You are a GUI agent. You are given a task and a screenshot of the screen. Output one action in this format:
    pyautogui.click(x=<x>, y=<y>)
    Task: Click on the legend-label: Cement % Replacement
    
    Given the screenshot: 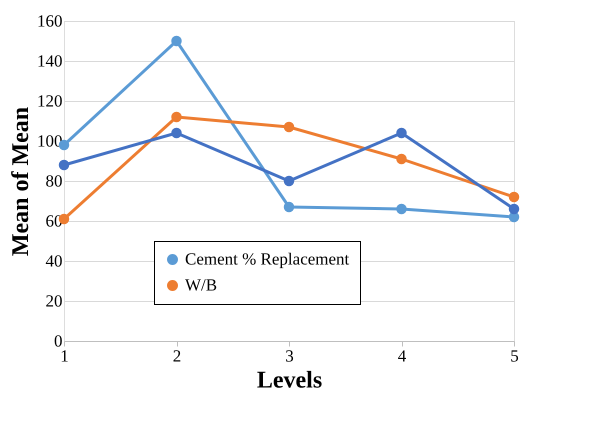 What is the action you would take?
    pyautogui.click(x=267, y=259)
    